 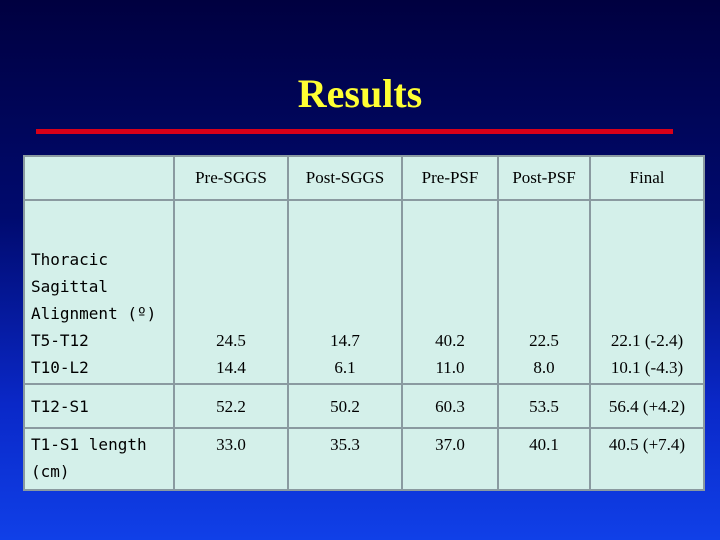 What do you see at coordinates (345, 367) in the screenshot?
I see `cell-value: 6.1` at bounding box center [345, 367].